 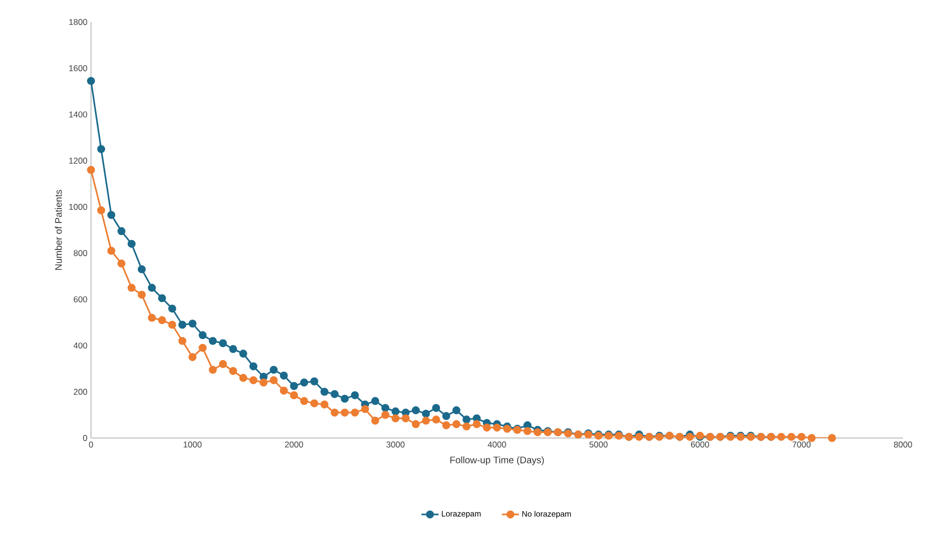 I want to click on y-axis-title: Number of Patients, so click(x=58, y=230).